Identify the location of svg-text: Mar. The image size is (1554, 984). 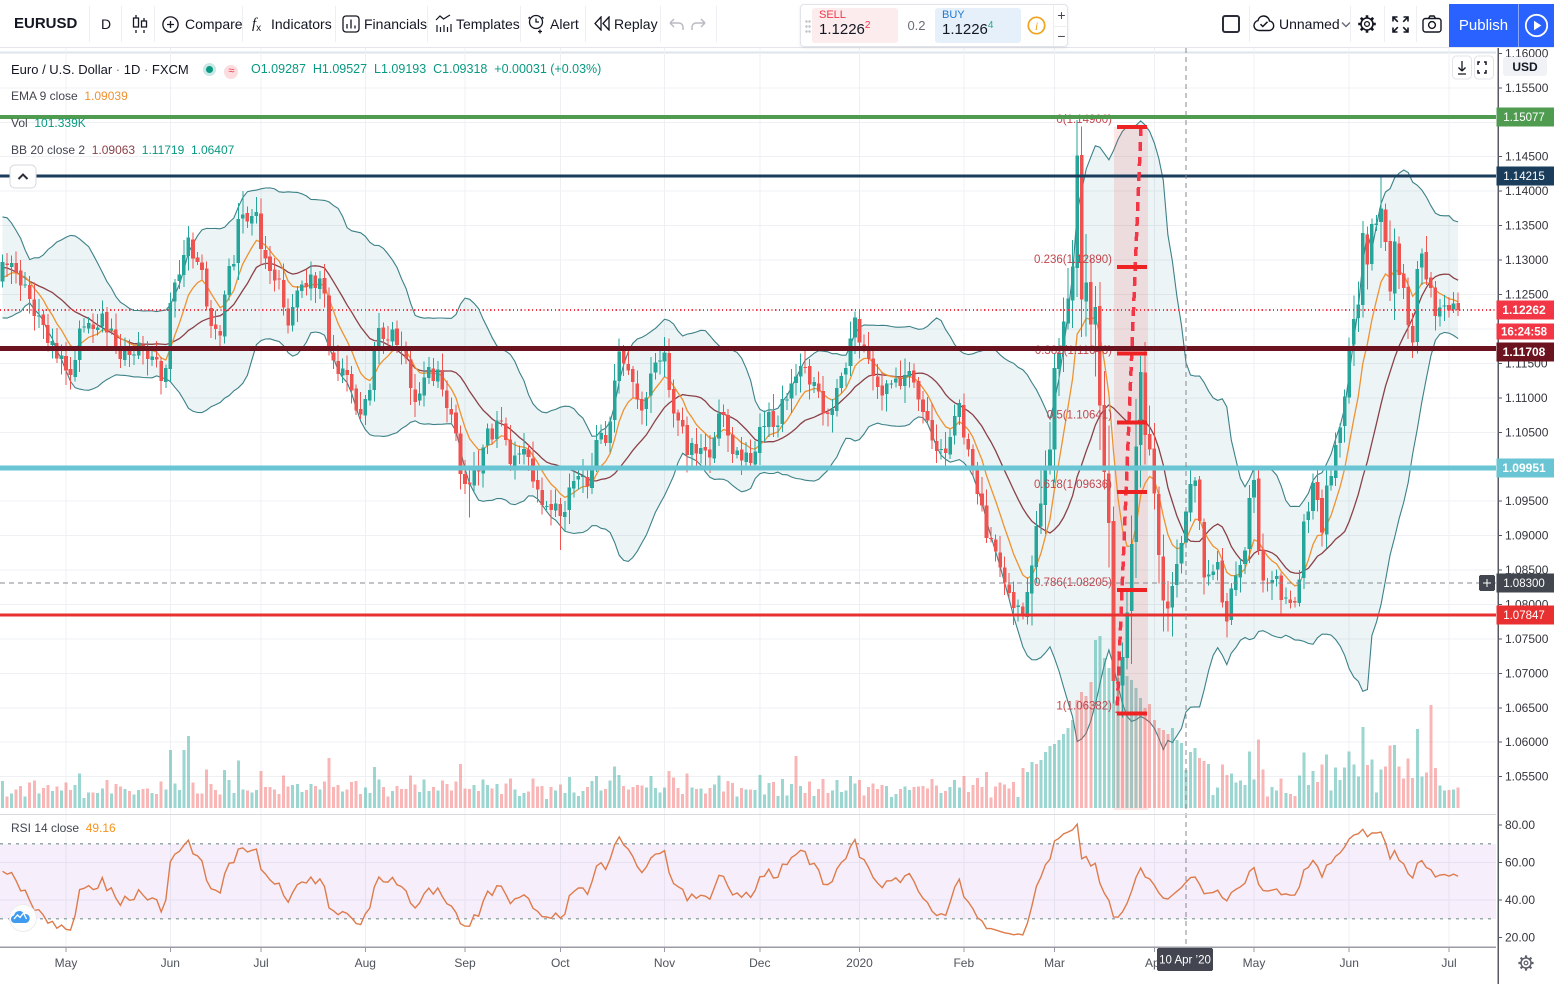
(1054, 963).